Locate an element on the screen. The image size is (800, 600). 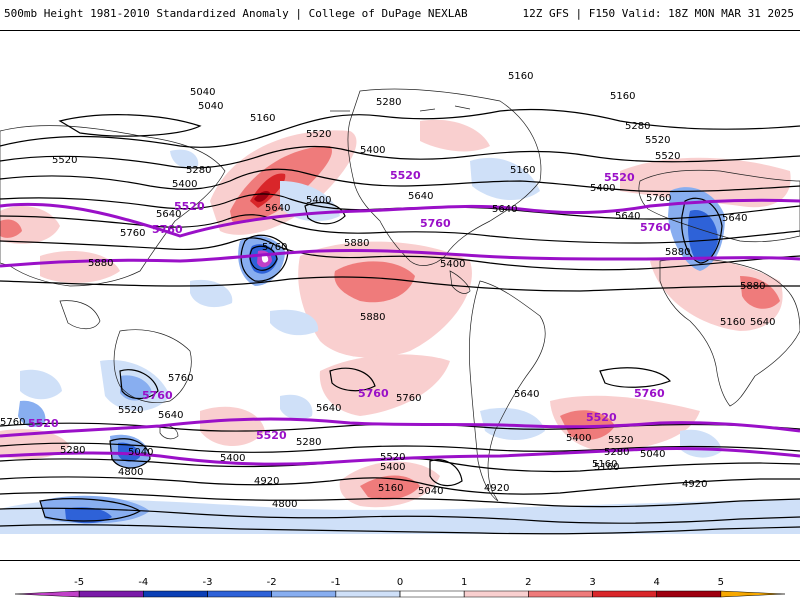
colorbar: -5 -4 -3 -2 -1 0 1 2 3 4 5 is located at coordinates (400, 587).